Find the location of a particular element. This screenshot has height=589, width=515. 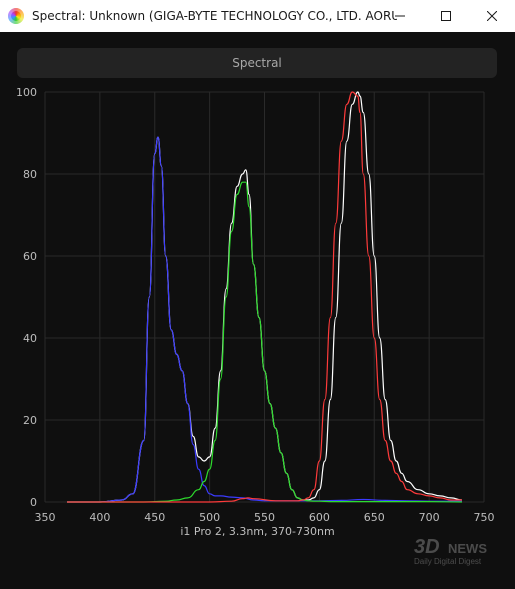

x-axis-label: i1 Pro 2, 3.3nm, 370-730nm is located at coordinates (257, 531).